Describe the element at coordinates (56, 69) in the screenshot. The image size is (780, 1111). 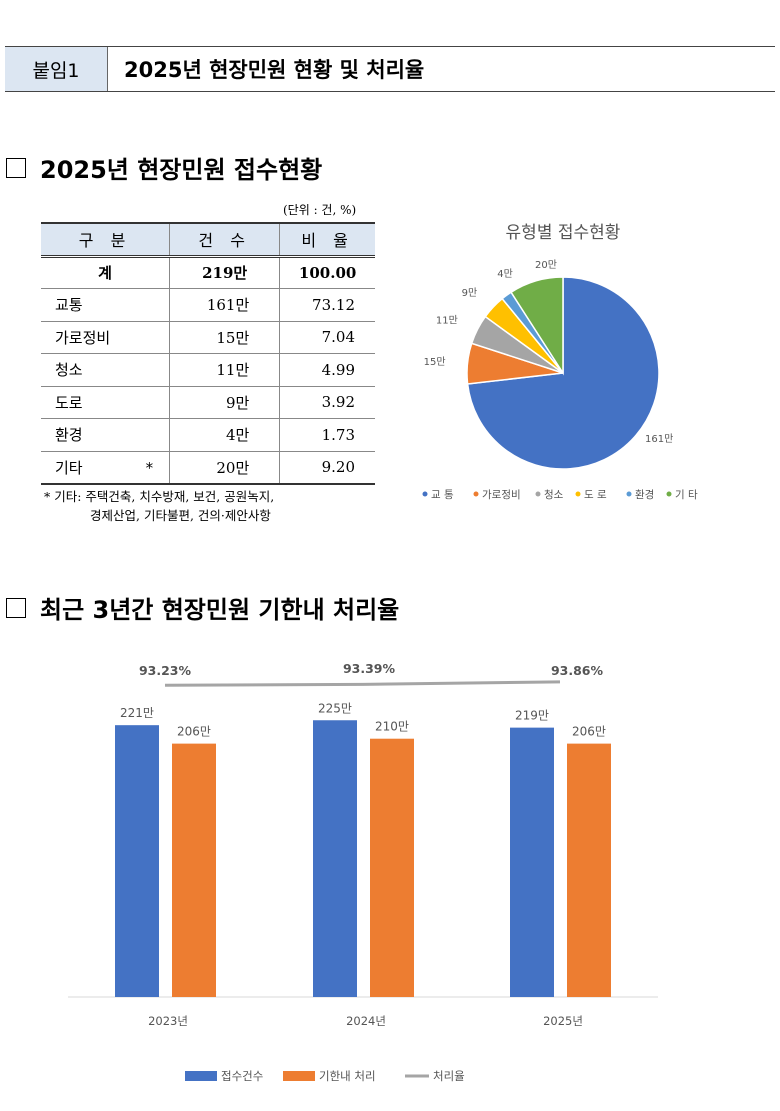
I see `attachment-tag: 붙임1` at that location.